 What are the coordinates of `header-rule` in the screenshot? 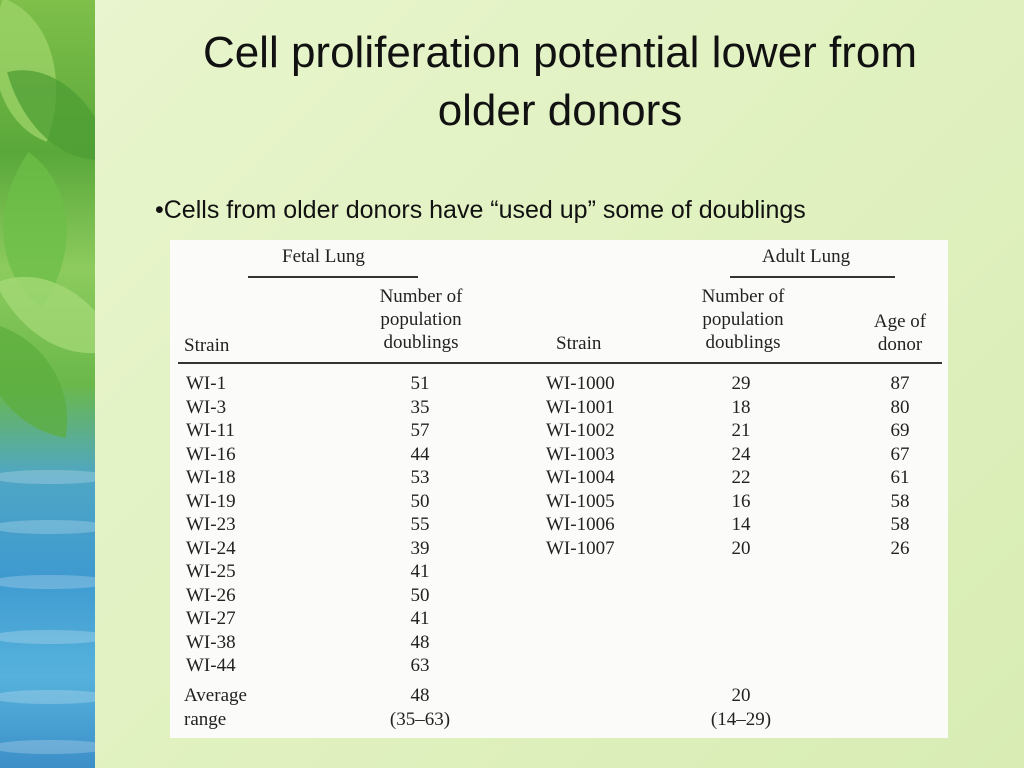 It's located at (560, 363).